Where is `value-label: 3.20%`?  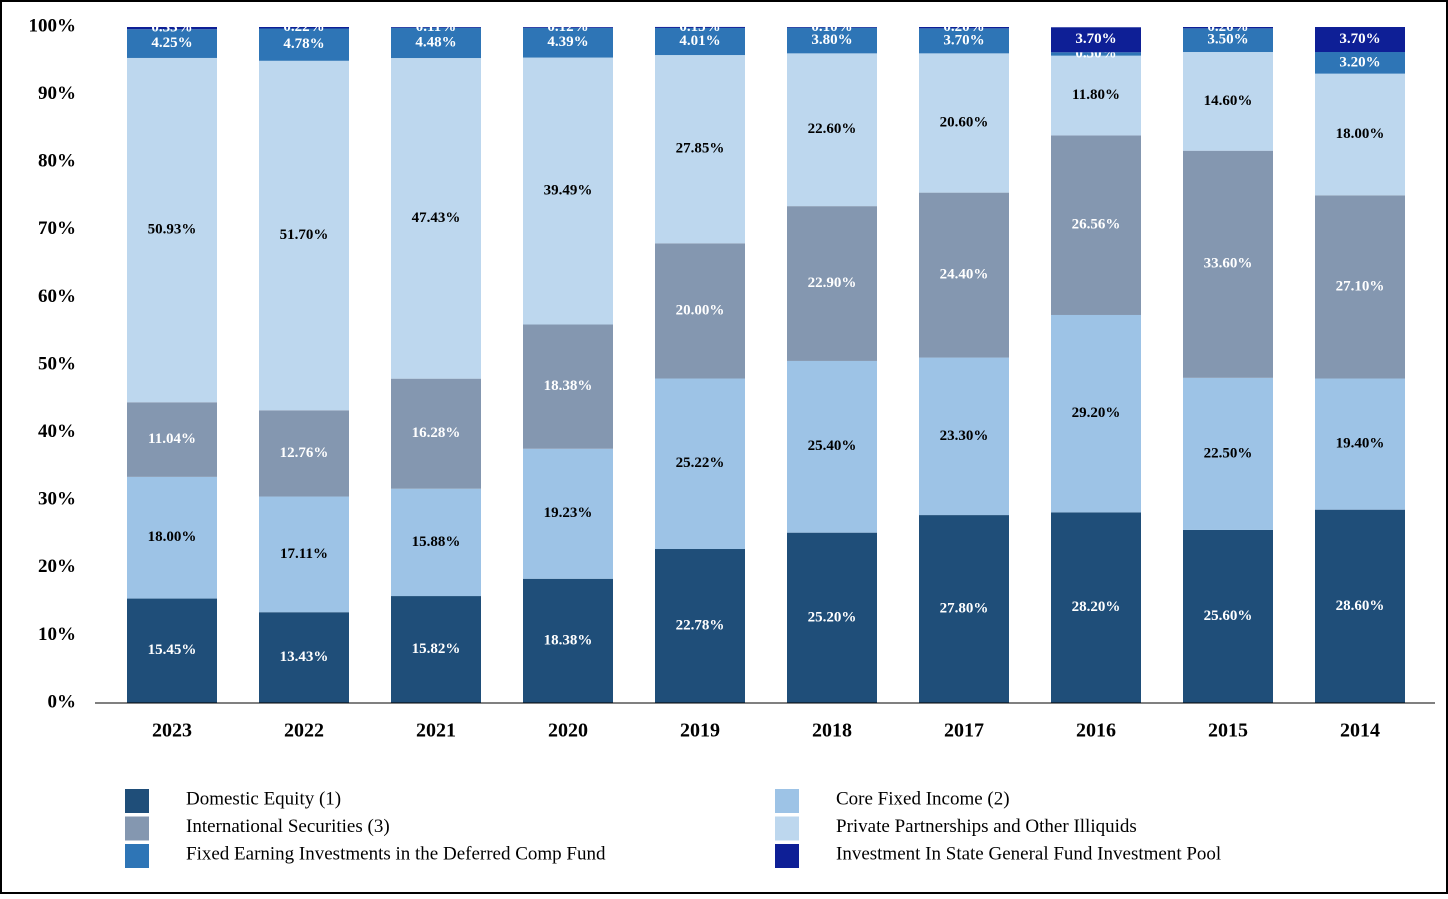
value-label: 3.20% is located at coordinates (1359, 62).